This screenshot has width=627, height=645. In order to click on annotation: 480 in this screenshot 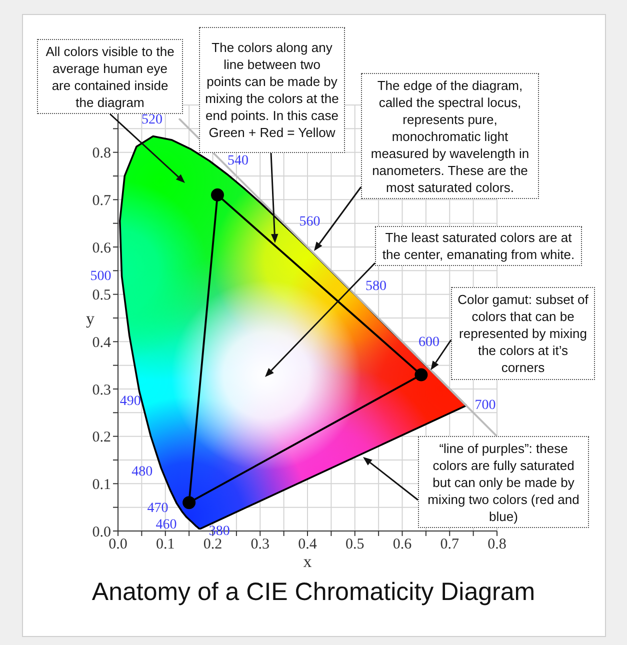, I will do `click(142, 472)`.